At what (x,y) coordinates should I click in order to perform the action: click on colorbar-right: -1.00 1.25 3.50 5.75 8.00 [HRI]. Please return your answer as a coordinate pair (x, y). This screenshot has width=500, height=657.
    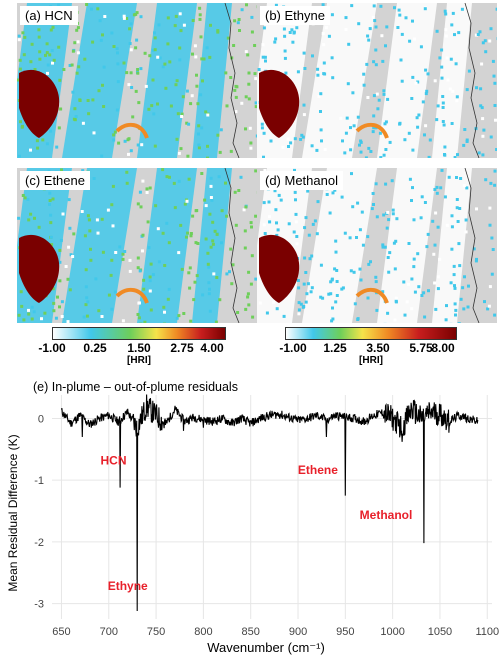
    Looking at the image, I should click on (368, 347).